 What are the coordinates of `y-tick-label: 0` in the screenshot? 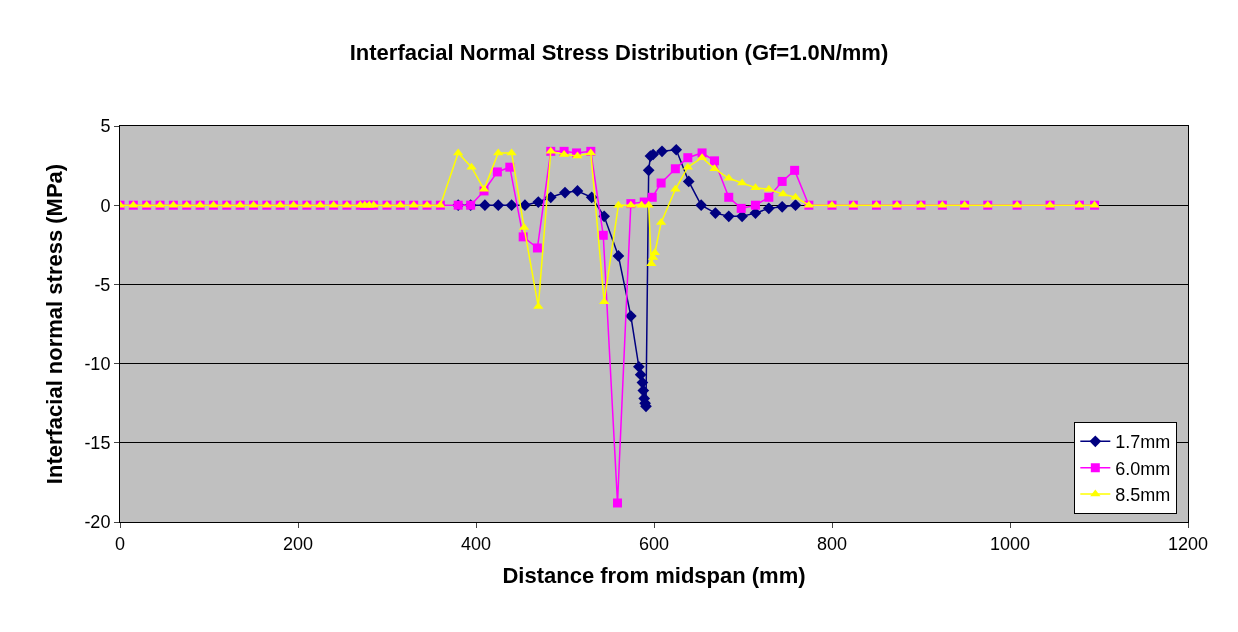 It's located at (105, 205).